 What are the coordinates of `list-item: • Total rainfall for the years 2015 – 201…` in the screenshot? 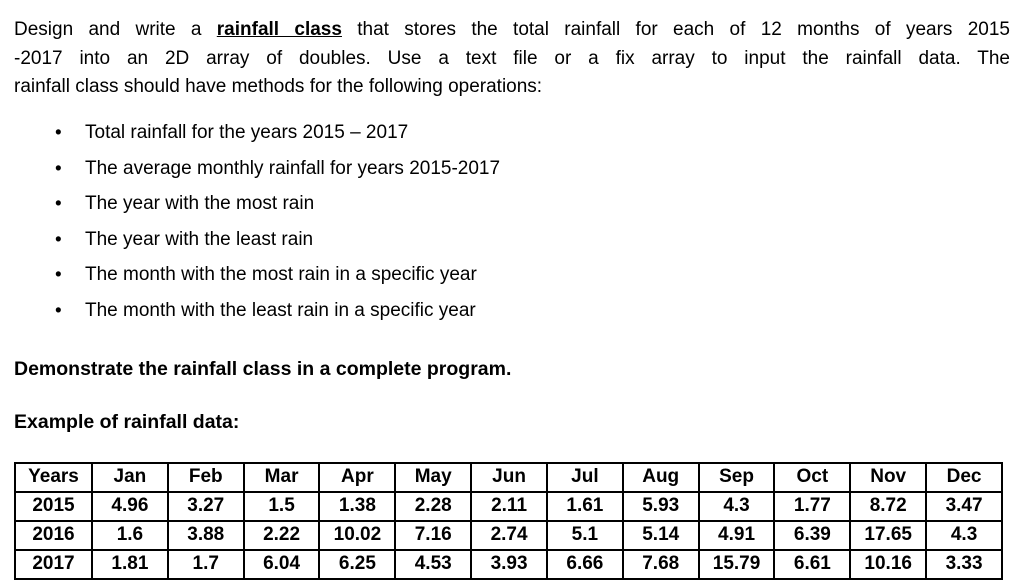 It's located at (512, 134).